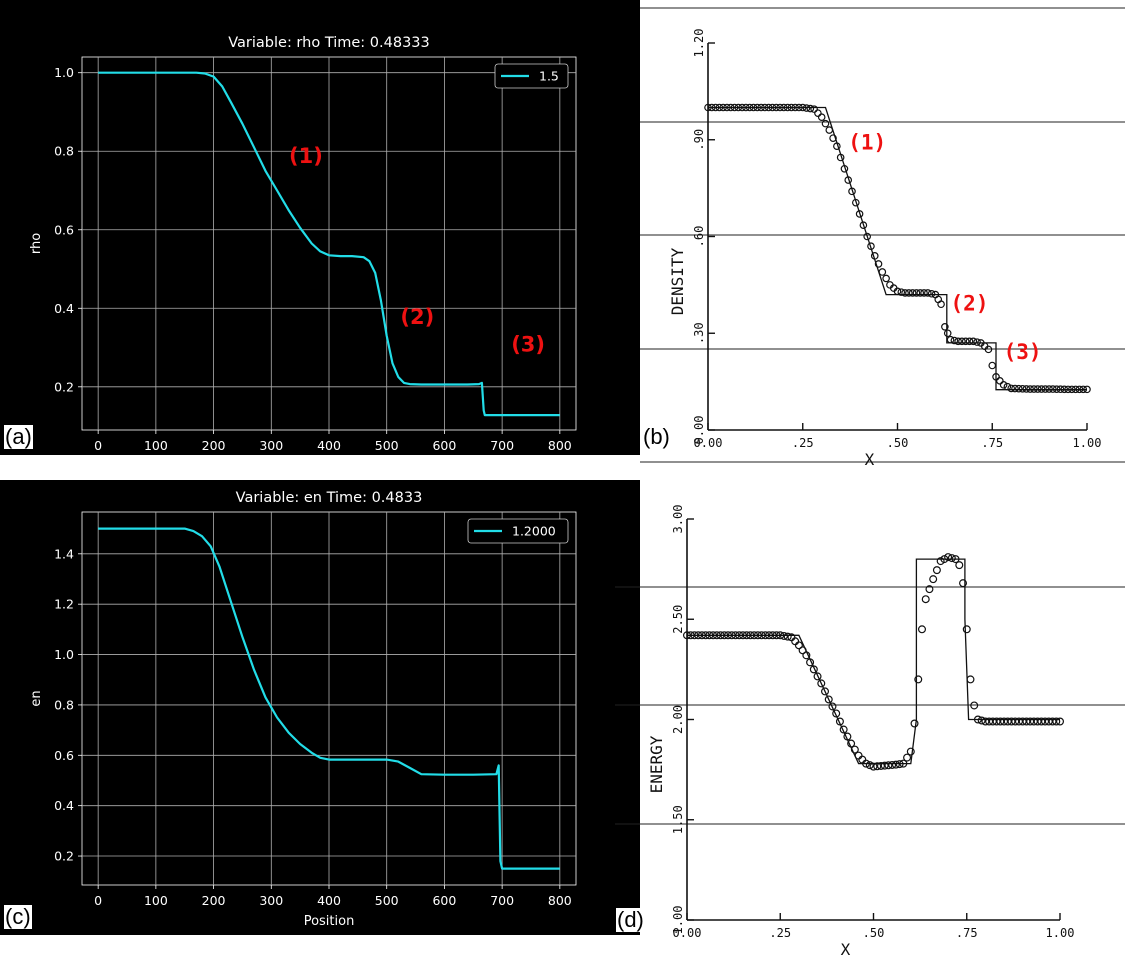  What do you see at coordinates (992, 443) in the screenshot?
I see `x-tick-label: .75` at bounding box center [992, 443].